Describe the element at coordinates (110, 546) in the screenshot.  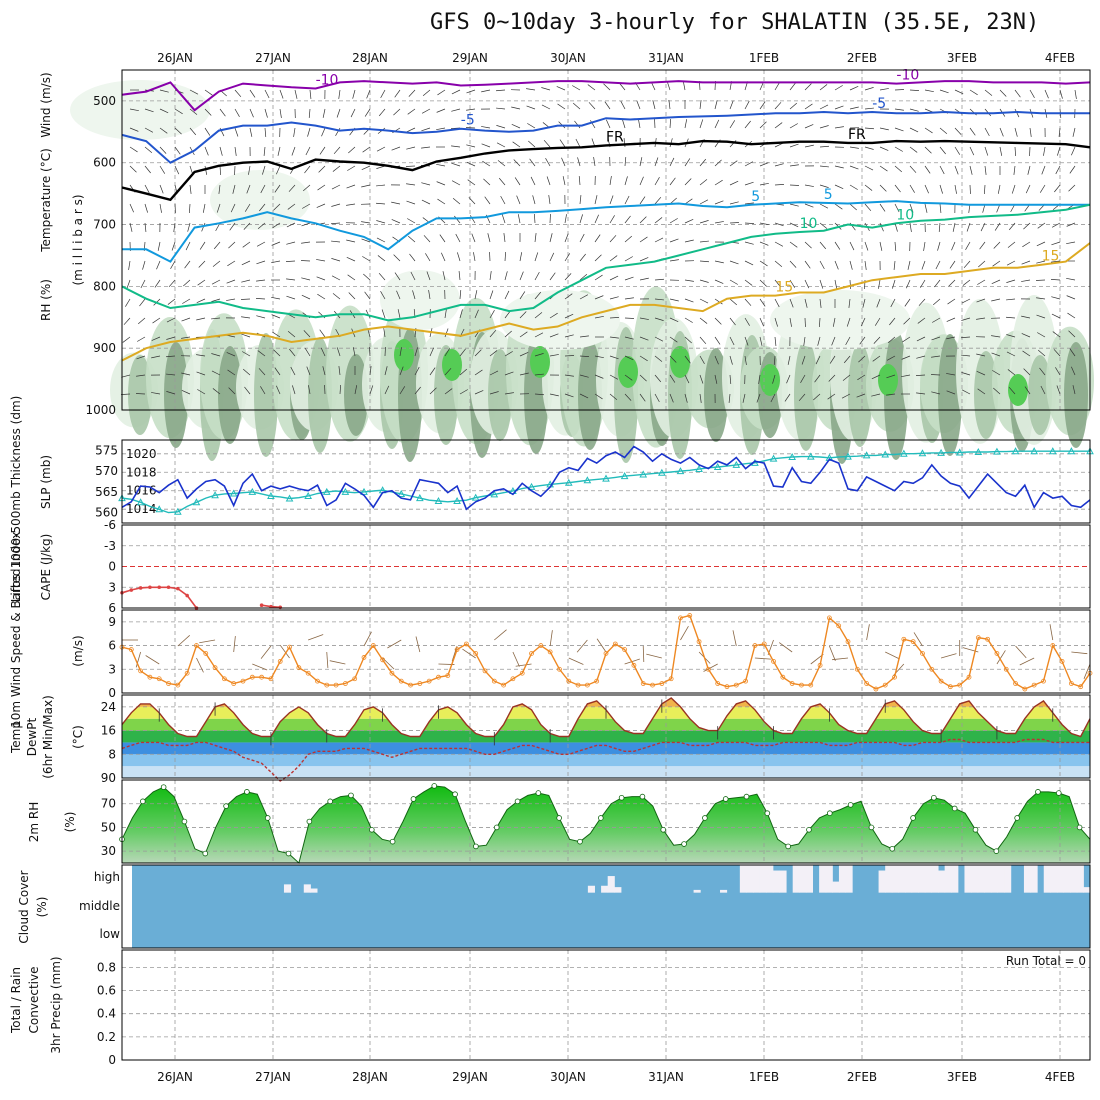
I see `li-ytick--3: -3` at that location.